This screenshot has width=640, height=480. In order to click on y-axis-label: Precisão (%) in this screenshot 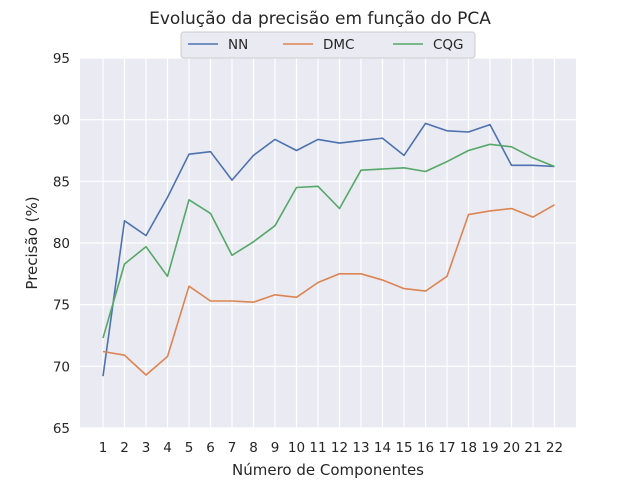, I will do `click(32, 242)`.